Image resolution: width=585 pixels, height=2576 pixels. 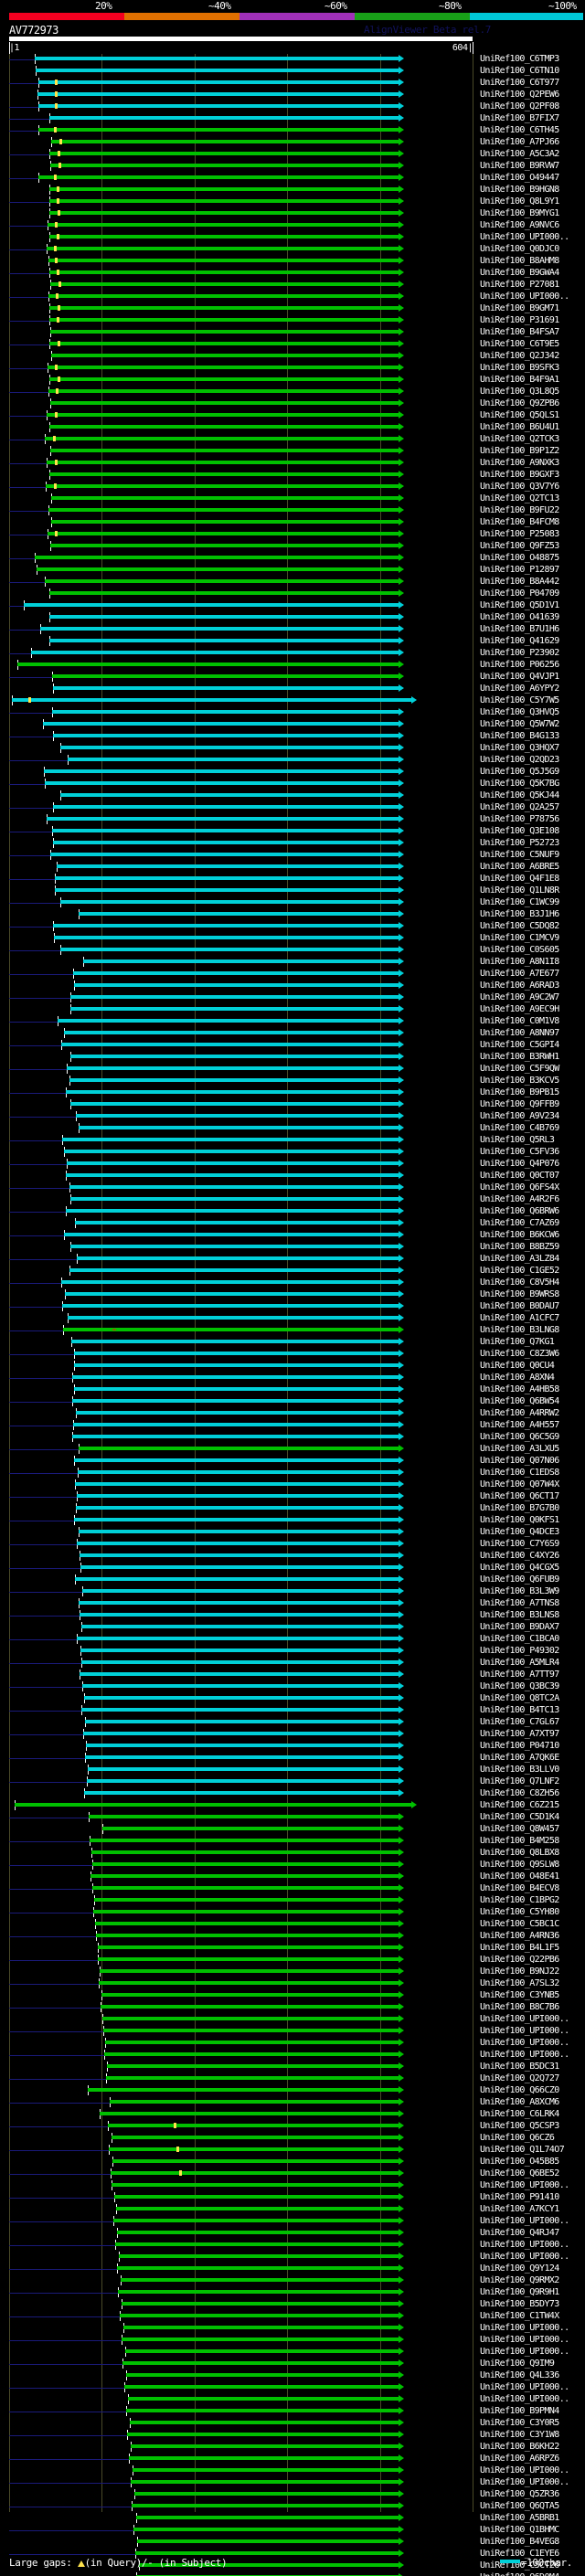 What do you see at coordinates (293, 654) in the screenshot?
I see `hit-row: UniRef100_P23902` at bounding box center [293, 654].